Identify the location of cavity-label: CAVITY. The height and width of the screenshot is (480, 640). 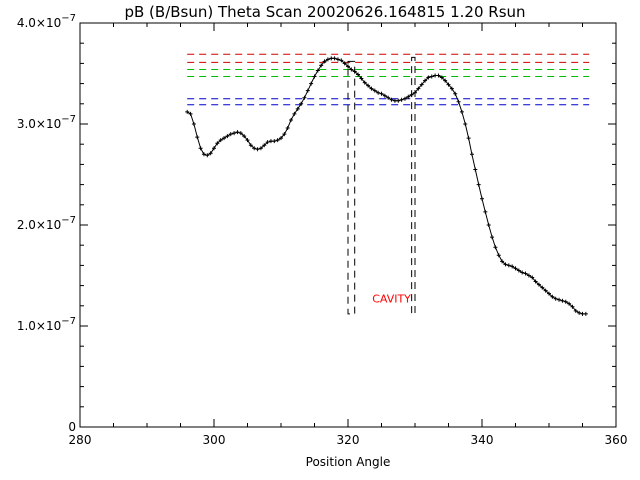
(391, 299).